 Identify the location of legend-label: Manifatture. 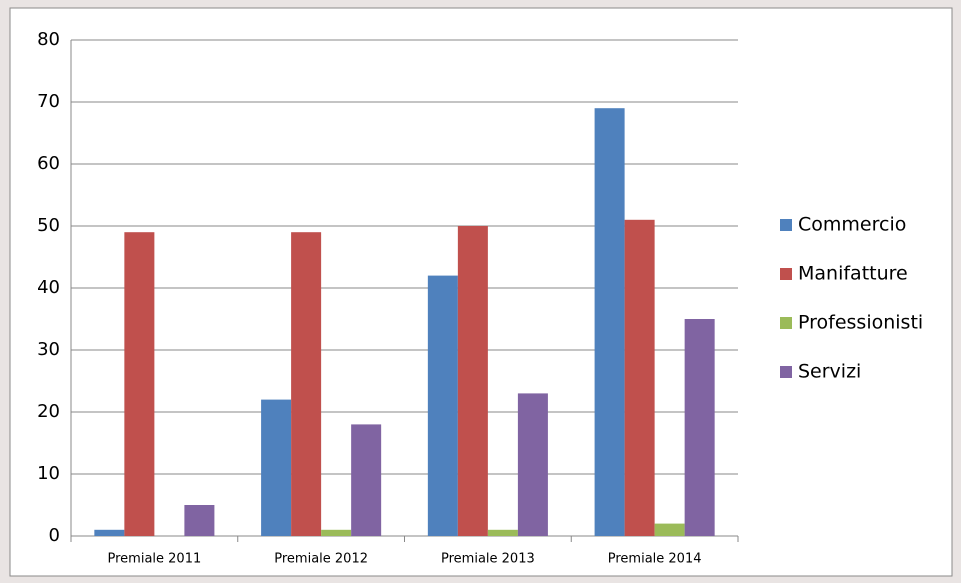
(853, 274).